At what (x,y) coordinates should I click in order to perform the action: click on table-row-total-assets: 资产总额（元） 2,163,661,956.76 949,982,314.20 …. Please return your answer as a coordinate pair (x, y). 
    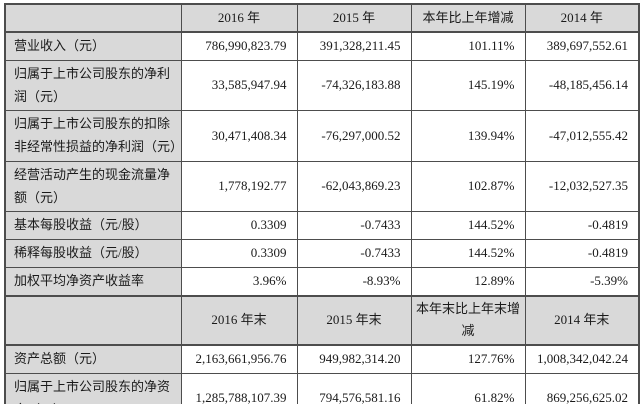
    Looking at the image, I should click on (322, 359).